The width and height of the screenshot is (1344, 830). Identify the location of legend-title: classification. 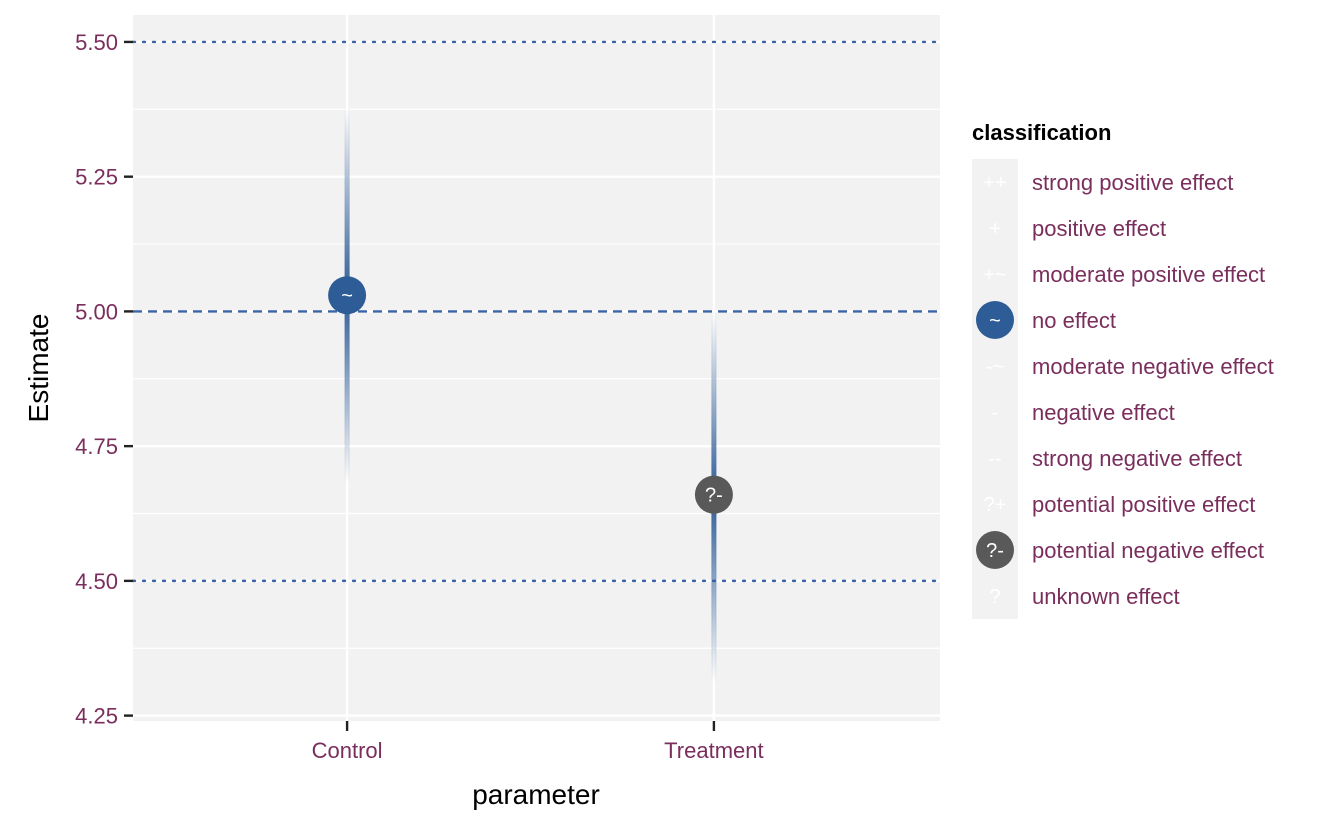
(1041, 132).